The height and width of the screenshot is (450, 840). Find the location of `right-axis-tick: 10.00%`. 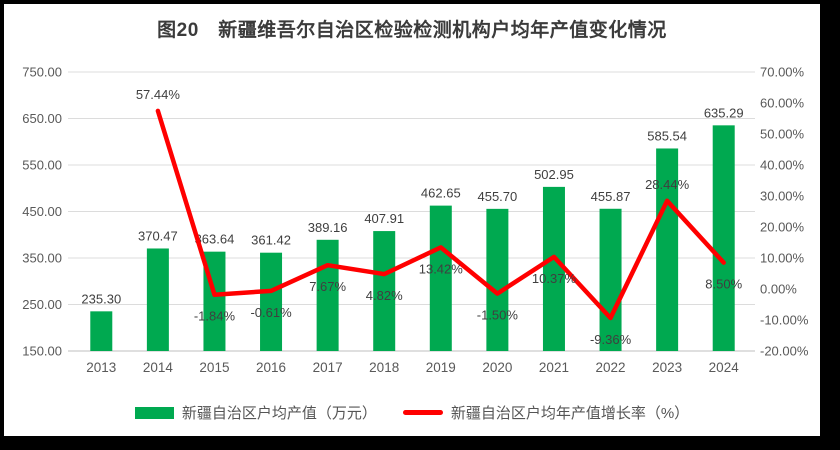

right-axis-tick: 10.00% is located at coordinates (782, 258).